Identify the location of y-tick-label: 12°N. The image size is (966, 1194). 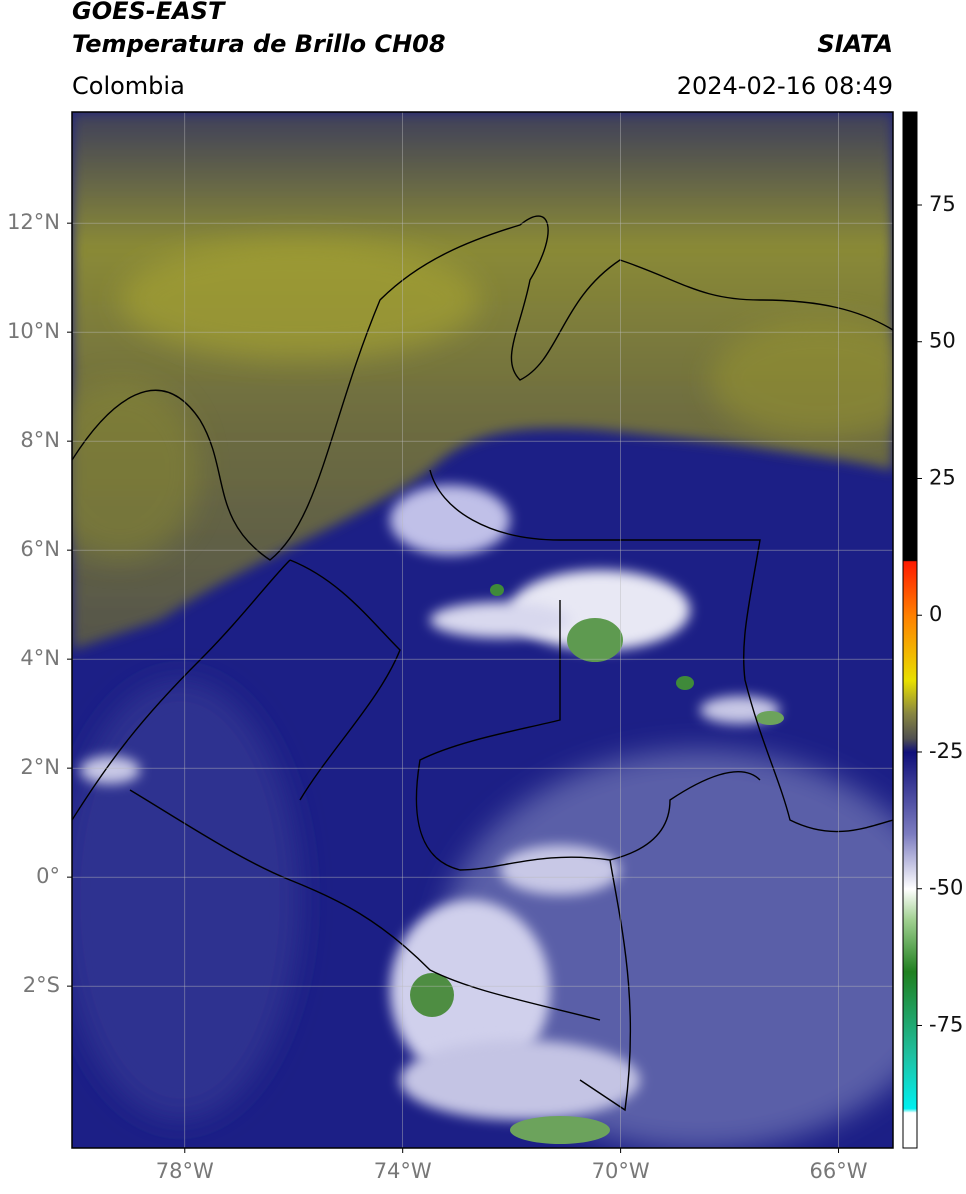
(33, 222).